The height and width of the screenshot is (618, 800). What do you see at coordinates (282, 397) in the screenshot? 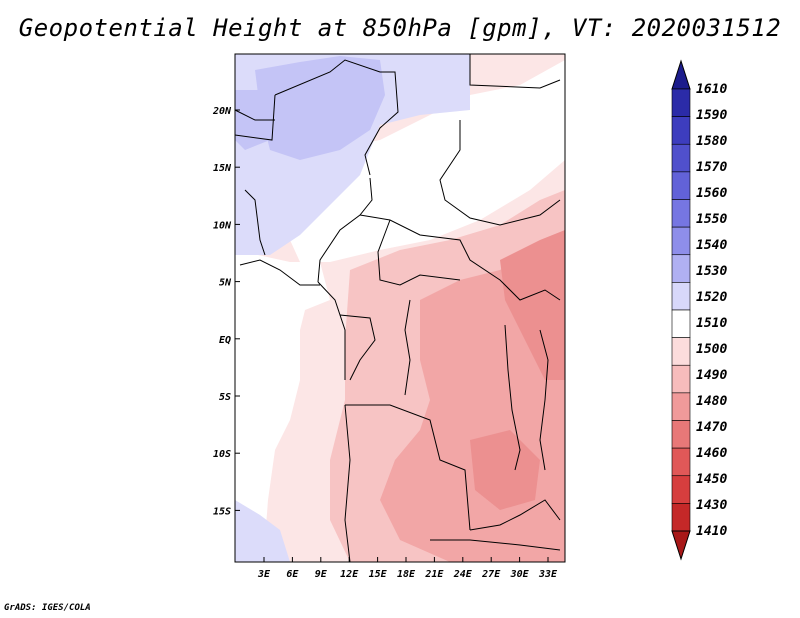
I see `field-1510-ocean` at bounding box center [282, 397].